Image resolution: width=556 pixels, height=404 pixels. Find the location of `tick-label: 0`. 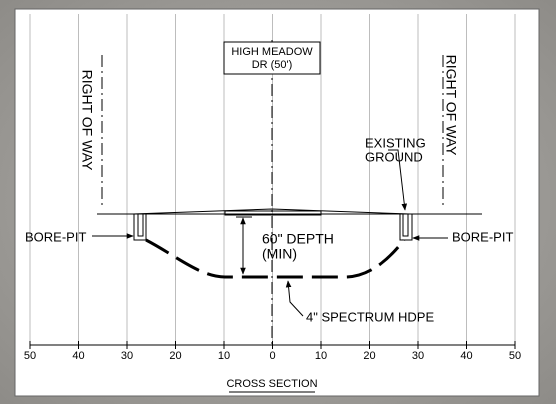

tick-label: 0 is located at coordinates (272, 356).